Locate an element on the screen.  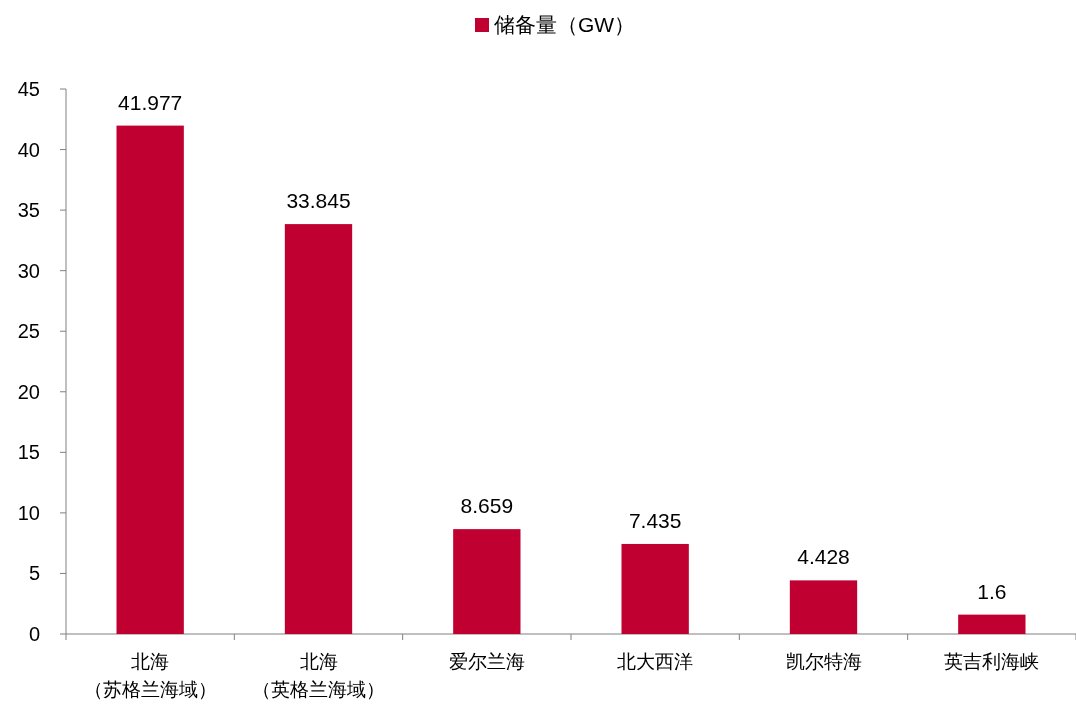
legend-label: 储备量（GW） is located at coordinates (565, 24).